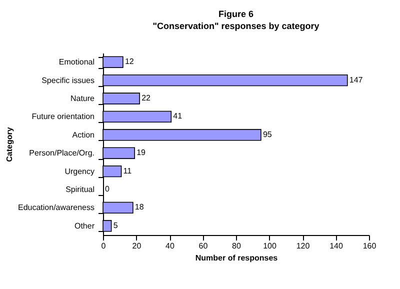 The height and width of the screenshot is (289, 400). What do you see at coordinates (267, 134) in the screenshot?
I see `data-label: 95` at bounding box center [267, 134].